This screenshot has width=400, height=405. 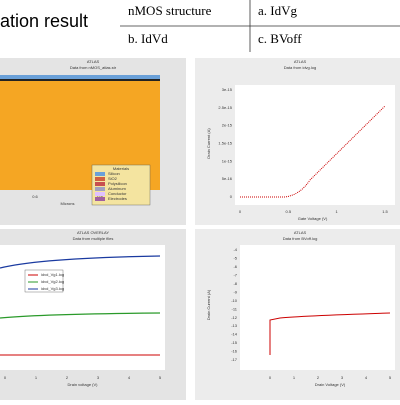 I want to click on panel-subtitle: Data from idvg.log, so click(x=300, y=67).